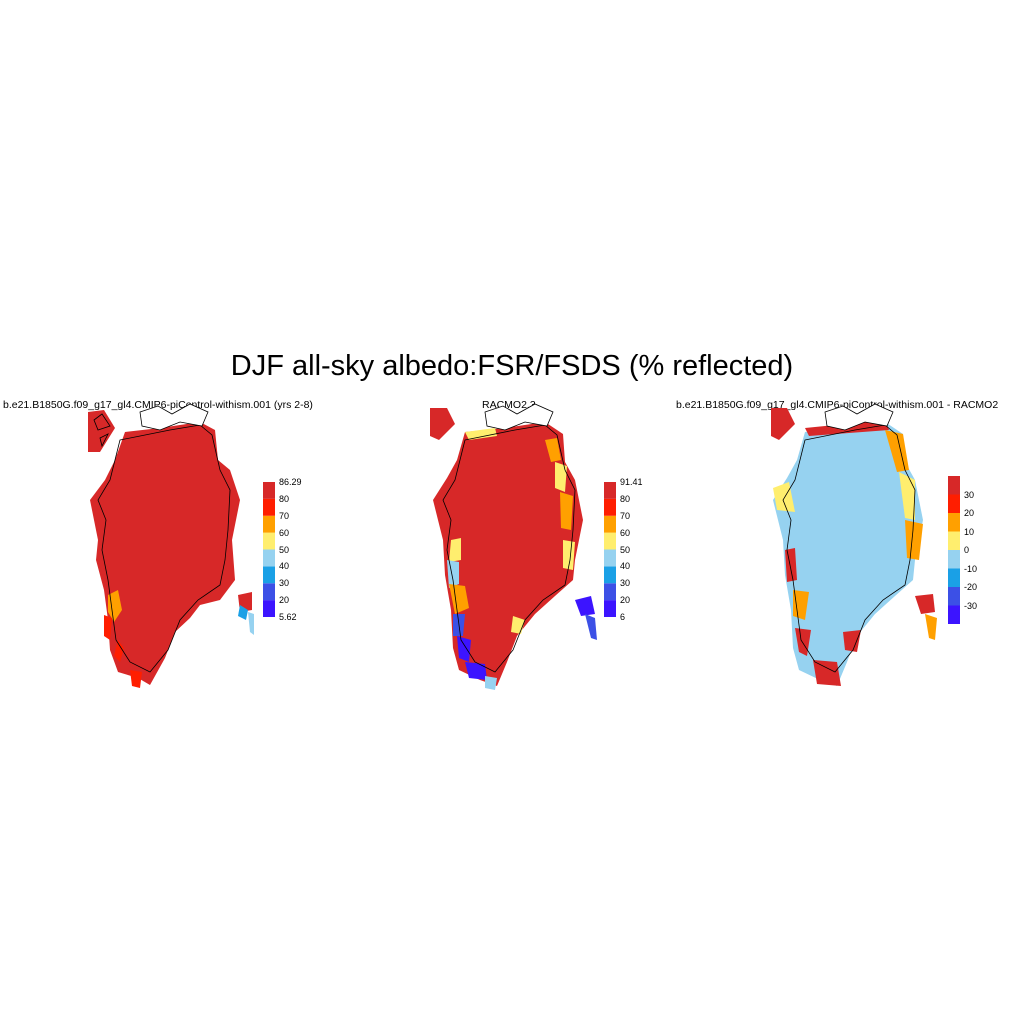  Describe the element at coordinates (971, 568) in the screenshot. I see `colorbar-tick-label: -10` at that location.